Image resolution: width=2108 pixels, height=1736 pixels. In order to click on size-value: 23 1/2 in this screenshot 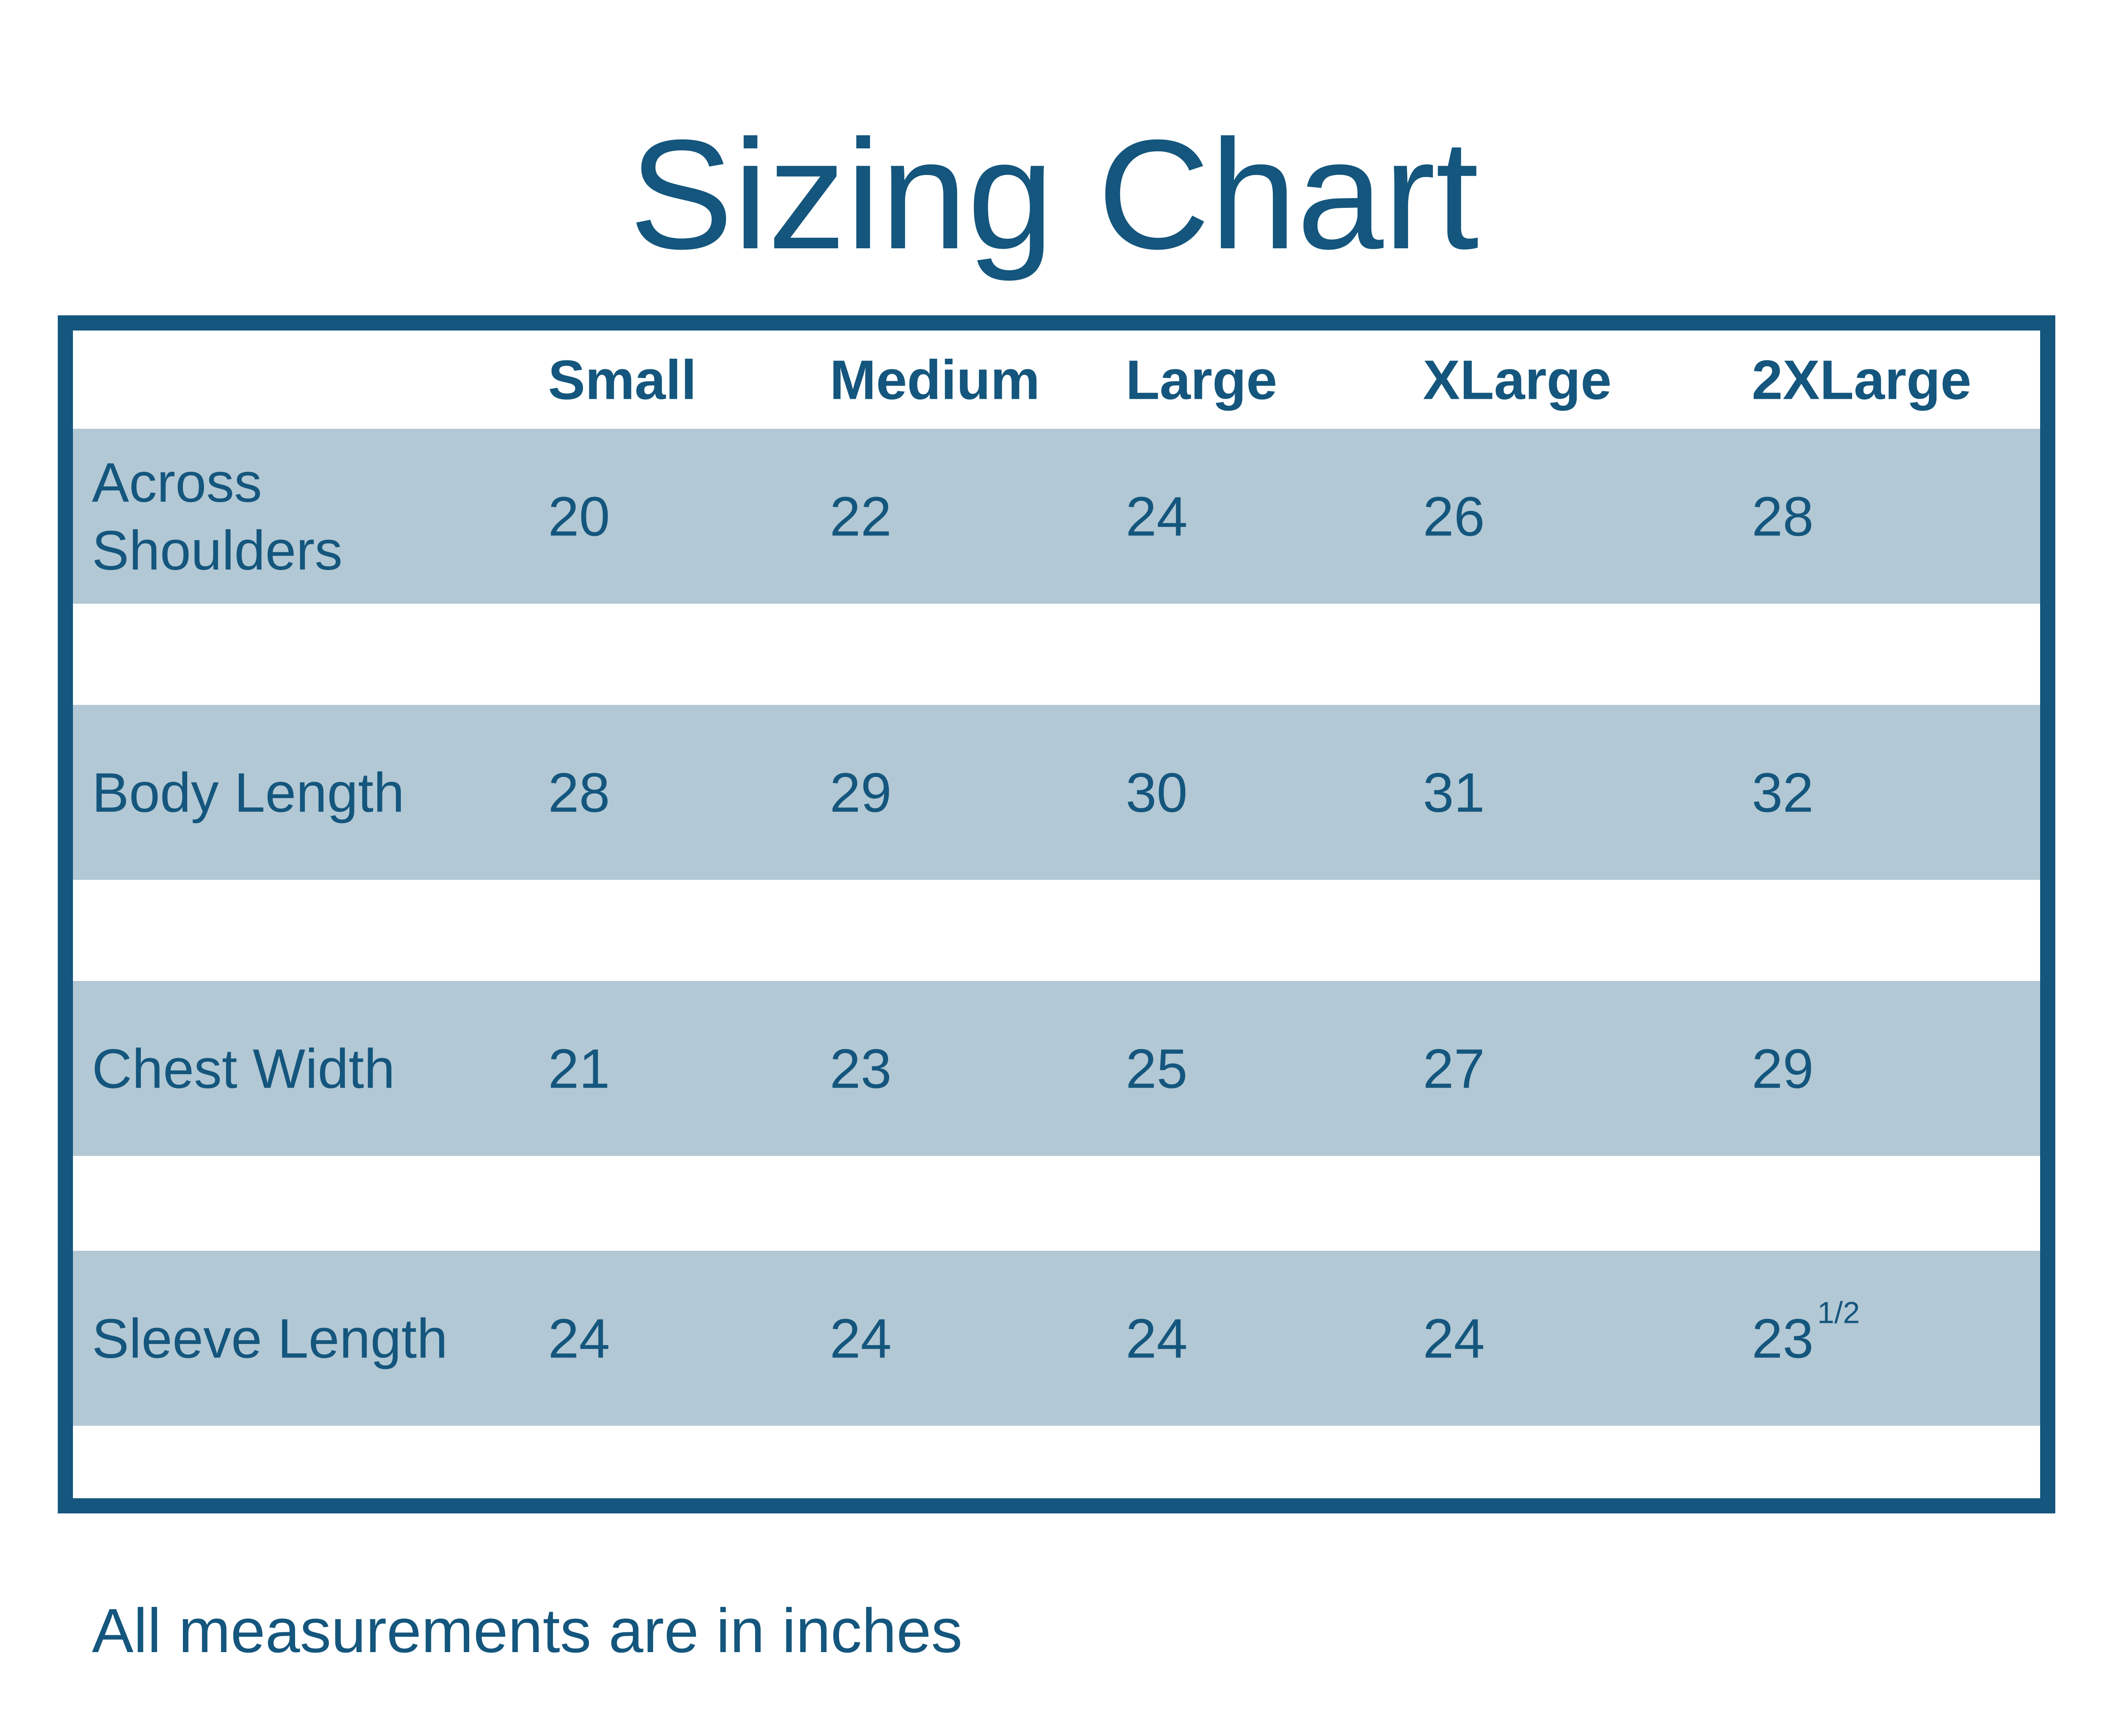, I will do `click(1806, 1335)`.